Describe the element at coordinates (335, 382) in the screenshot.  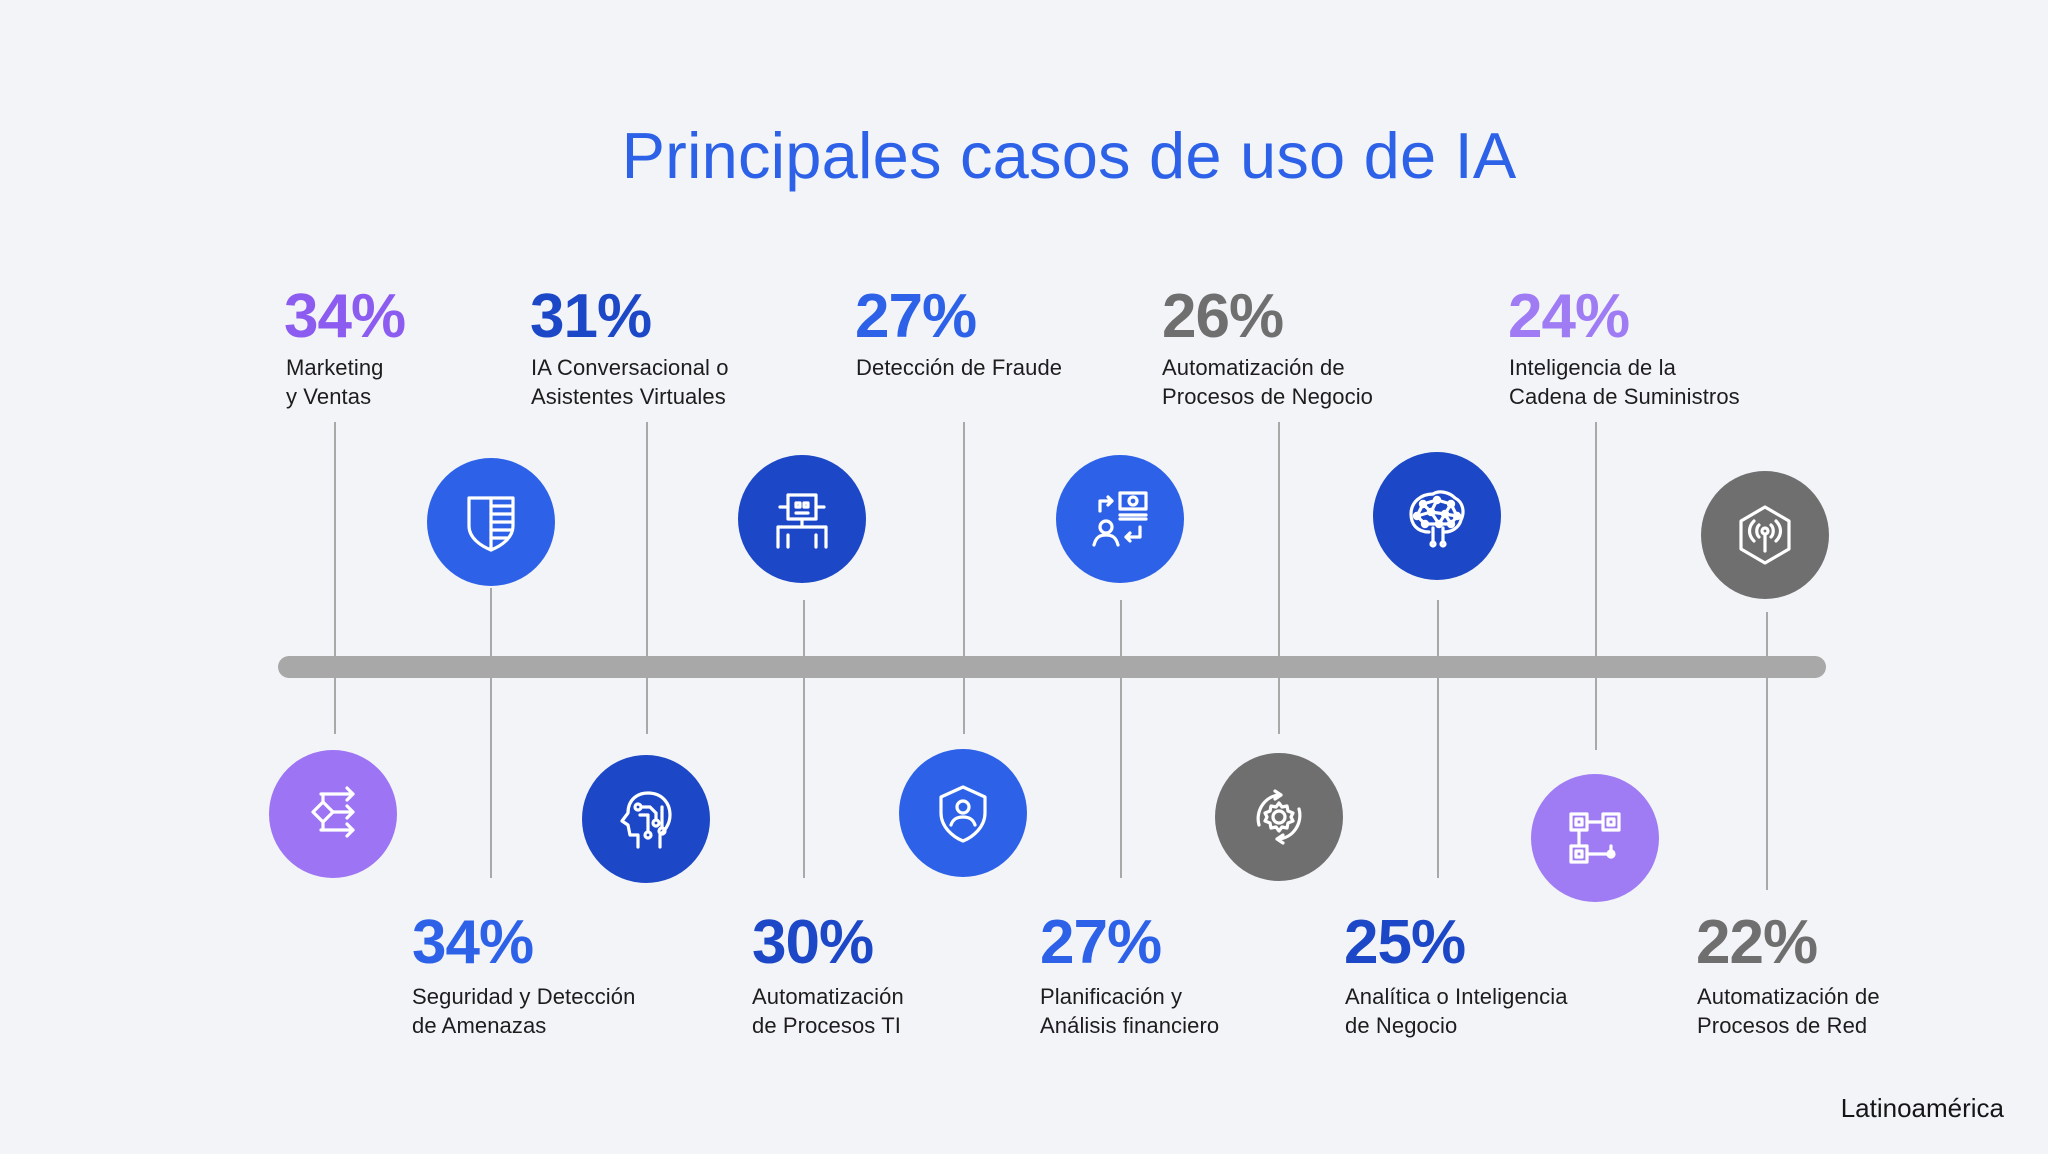
I see `use-case-label: Marketing y Ventas` at that location.